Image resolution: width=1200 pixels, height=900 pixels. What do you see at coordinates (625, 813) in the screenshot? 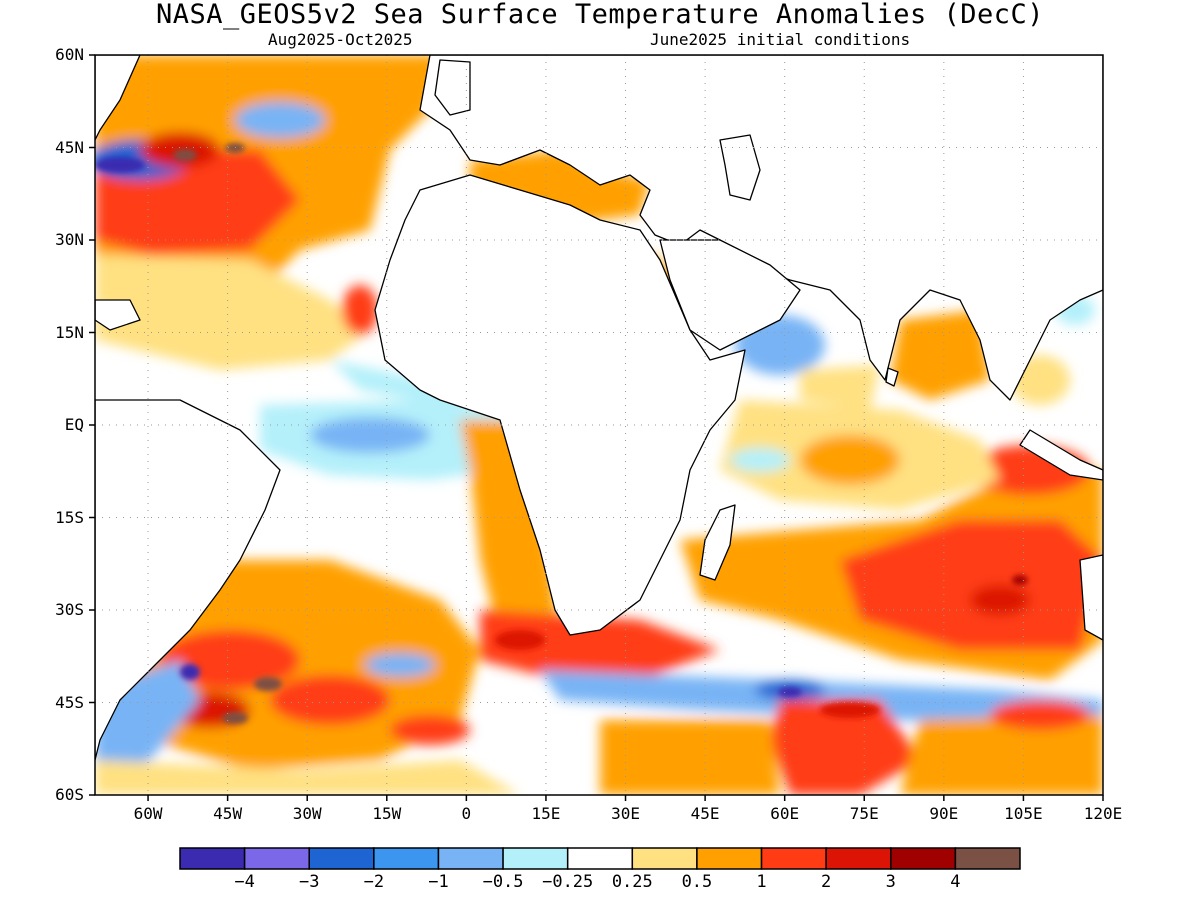
I see `lon-label: 30E` at bounding box center [625, 813].